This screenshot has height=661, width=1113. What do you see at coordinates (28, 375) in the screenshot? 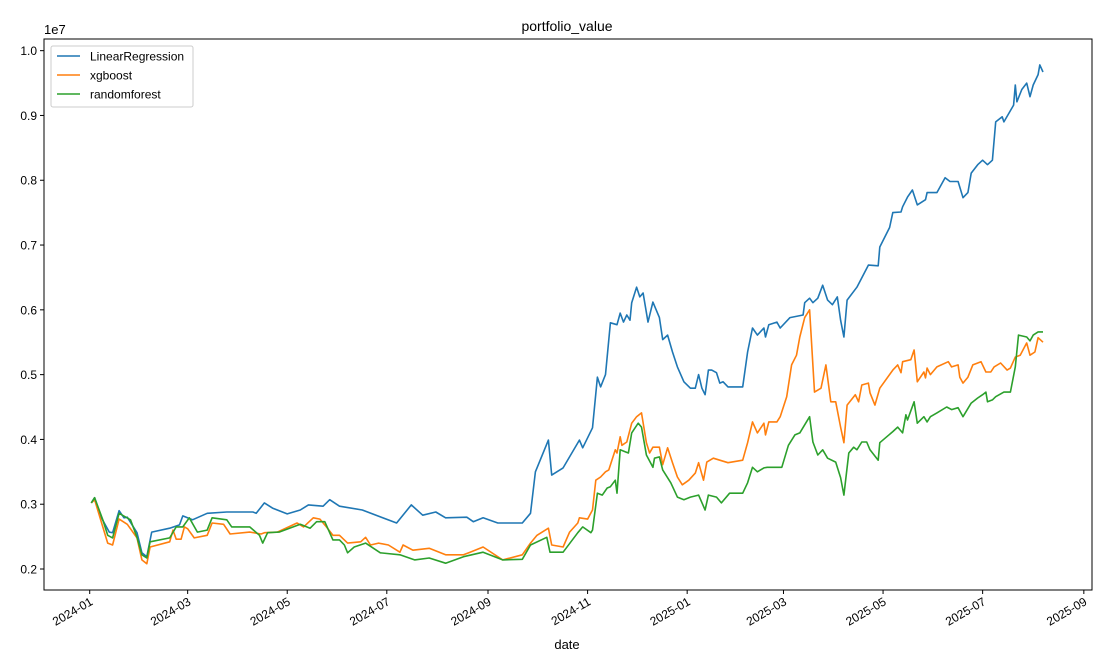
I see `y-tick-label: 0.5` at bounding box center [28, 375].